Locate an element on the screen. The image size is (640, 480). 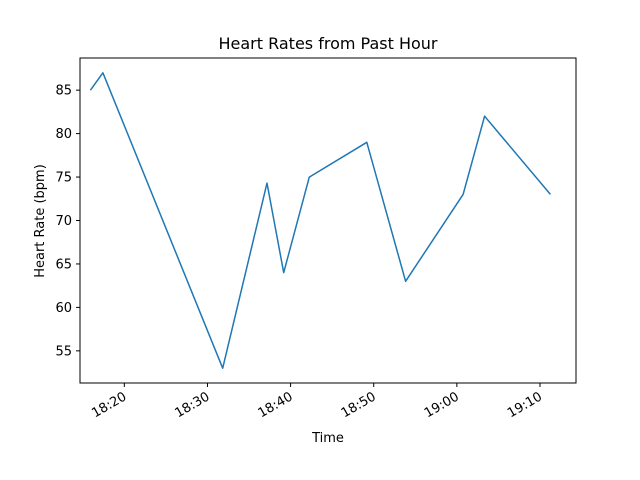
x-tick-label: 18:50 is located at coordinates (359, 405).